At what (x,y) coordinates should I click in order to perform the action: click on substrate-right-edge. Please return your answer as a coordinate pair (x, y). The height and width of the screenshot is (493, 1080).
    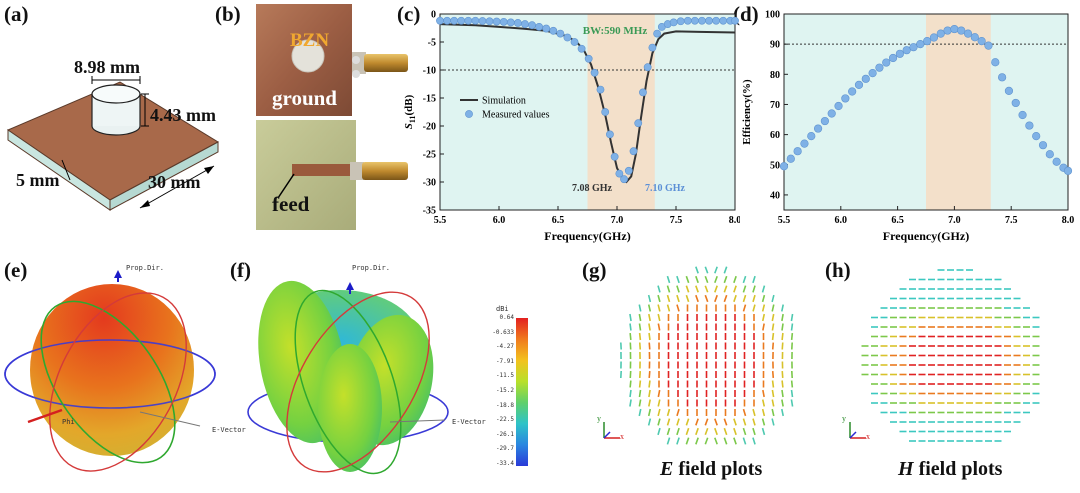
    Looking at the image, I should click on (164, 176).